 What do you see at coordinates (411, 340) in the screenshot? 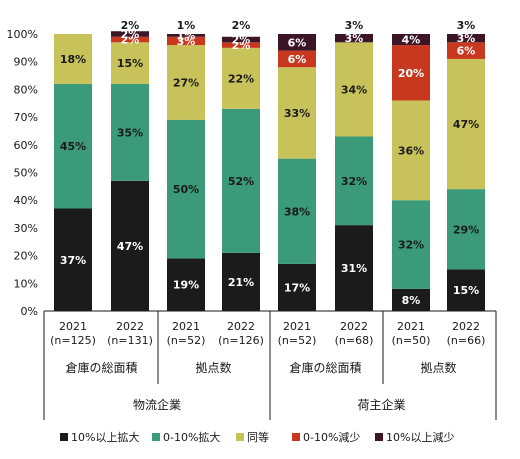
I see `x-tick-n: (n=50)` at bounding box center [411, 340].